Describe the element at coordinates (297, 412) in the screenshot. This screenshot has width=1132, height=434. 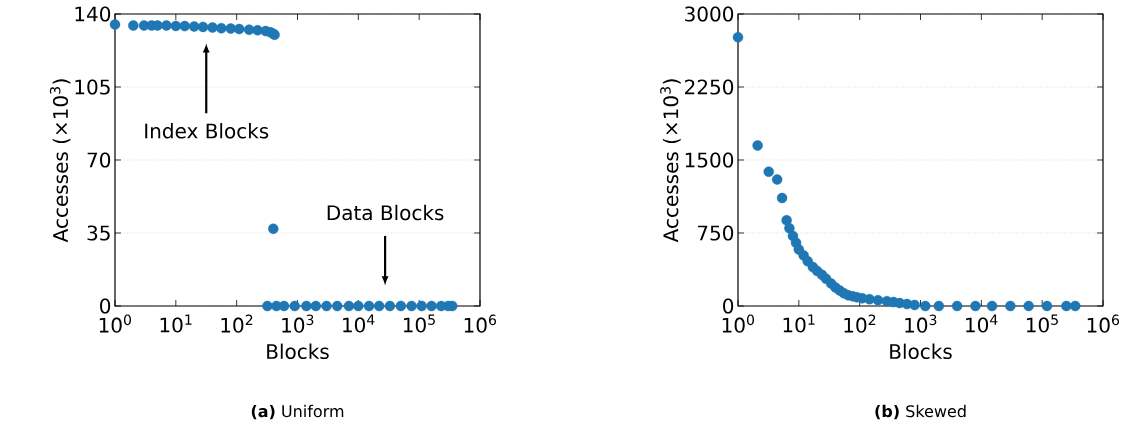
I see `text: (a) Uniform` at that location.